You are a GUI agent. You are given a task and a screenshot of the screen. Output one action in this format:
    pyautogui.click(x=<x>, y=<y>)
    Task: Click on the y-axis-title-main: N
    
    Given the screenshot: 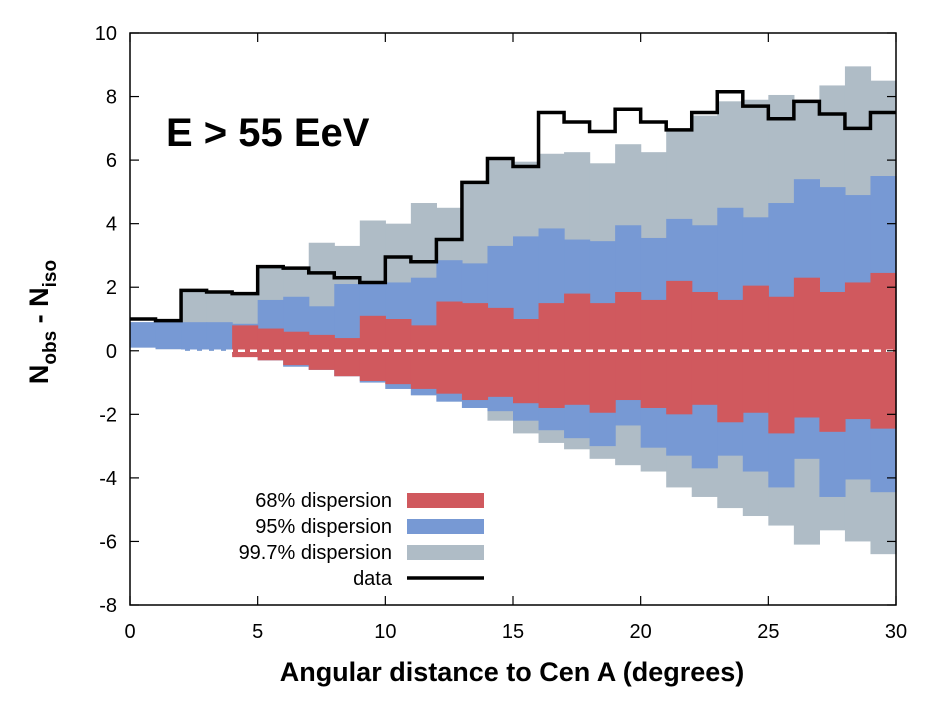 What is the action you would take?
    pyautogui.click(x=39, y=375)
    